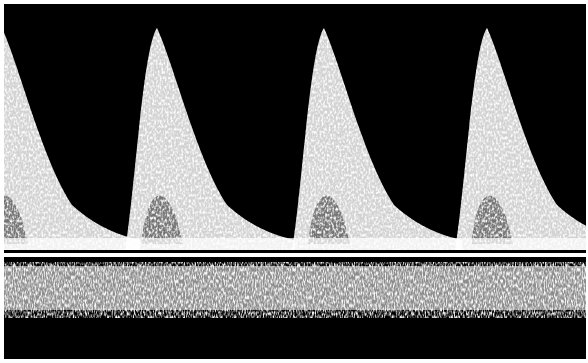 This screenshot has width=588, height=363. I want to click on noise-band-core, so click(295, 288).